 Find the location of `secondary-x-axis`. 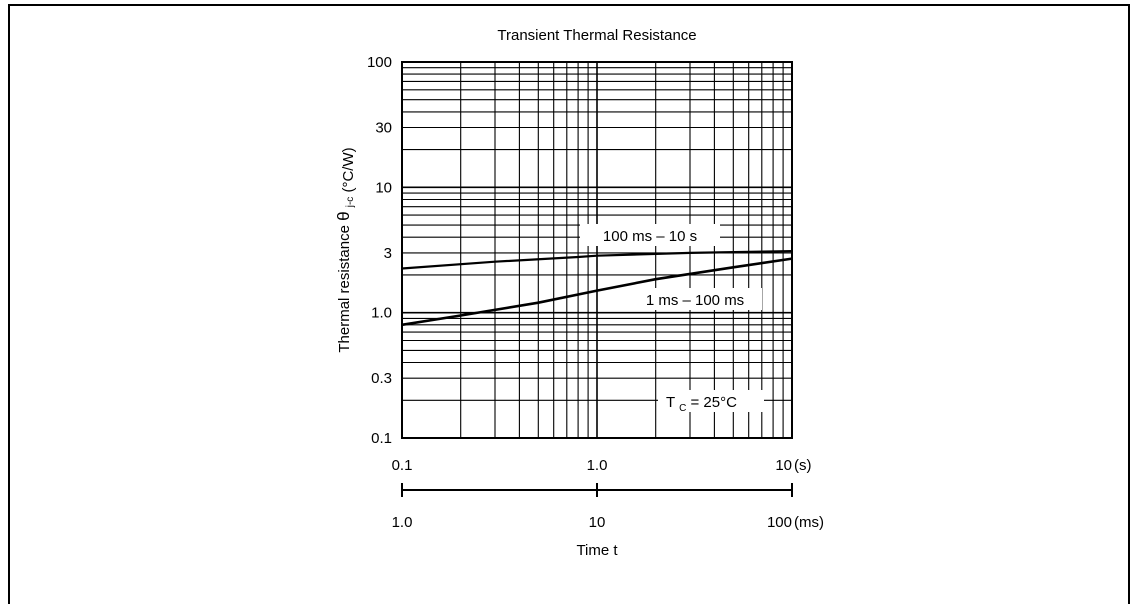

secondary-x-axis is located at coordinates (597, 490).